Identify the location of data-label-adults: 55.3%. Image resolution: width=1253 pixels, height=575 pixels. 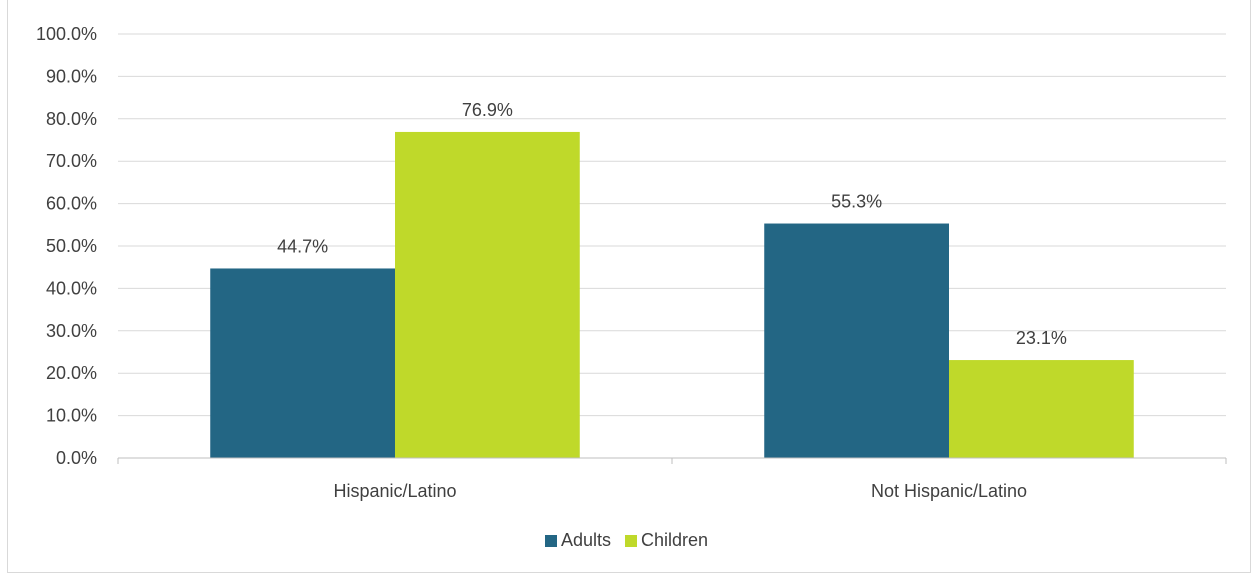
(856, 202).